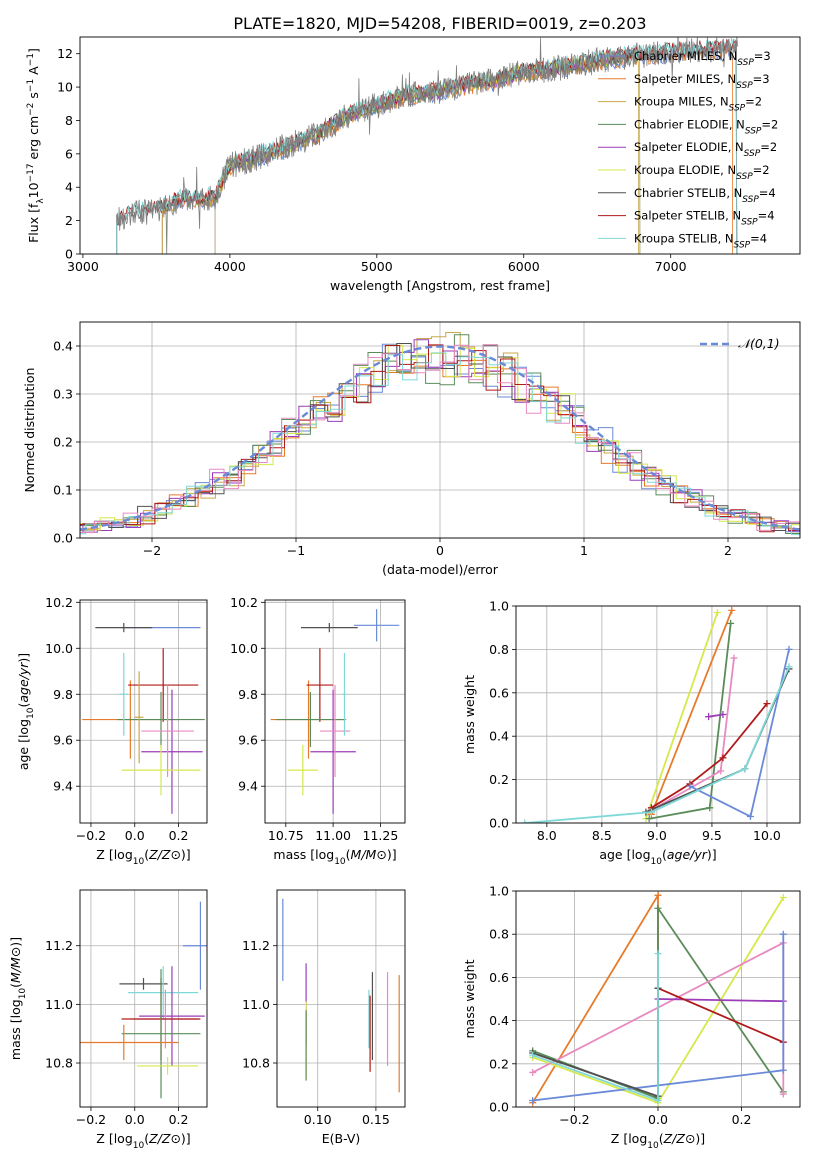  What do you see at coordinates (657, 857) in the screenshot?
I see `x-axis-label: age [log10(age/yr)]` at bounding box center [657, 857].